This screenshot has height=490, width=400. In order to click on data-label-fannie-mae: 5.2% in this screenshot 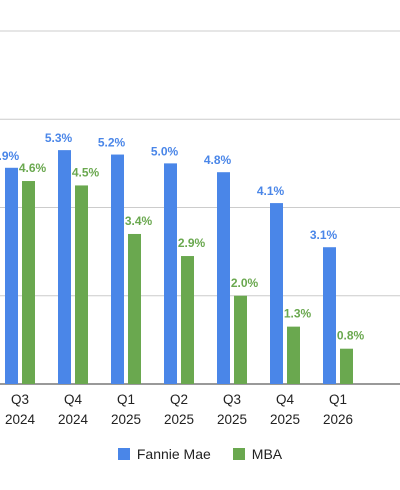, I will do `click(112, 143)`.